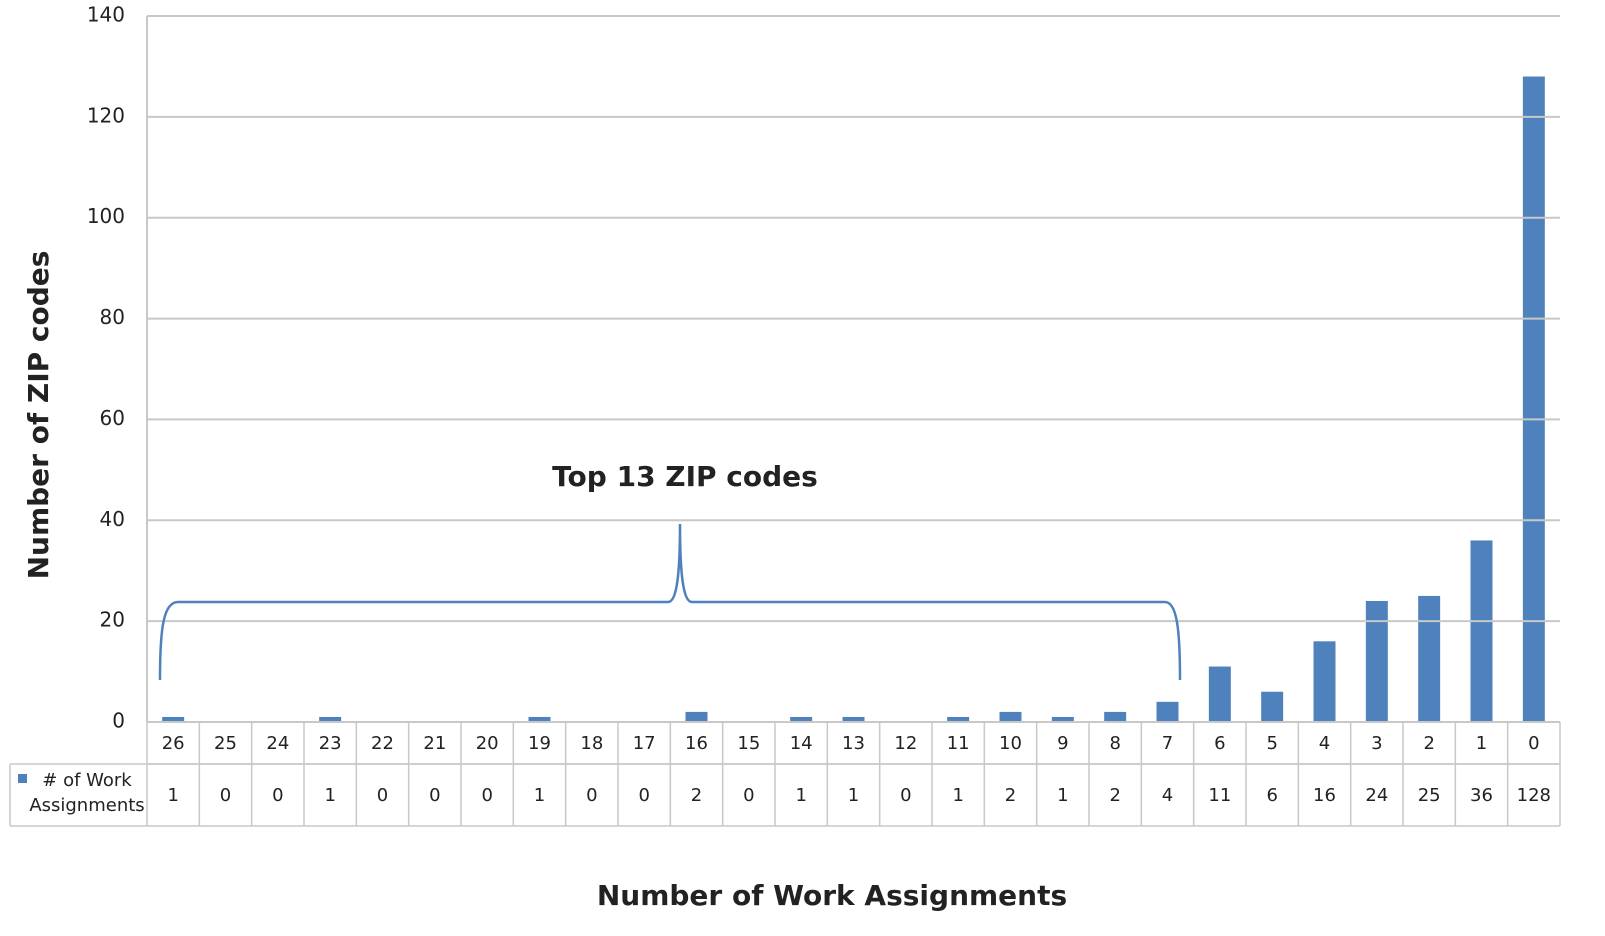 The height and width of the screenshot is (936, 1605). I want to click on x-tick-label: 15, so click(748, 743).